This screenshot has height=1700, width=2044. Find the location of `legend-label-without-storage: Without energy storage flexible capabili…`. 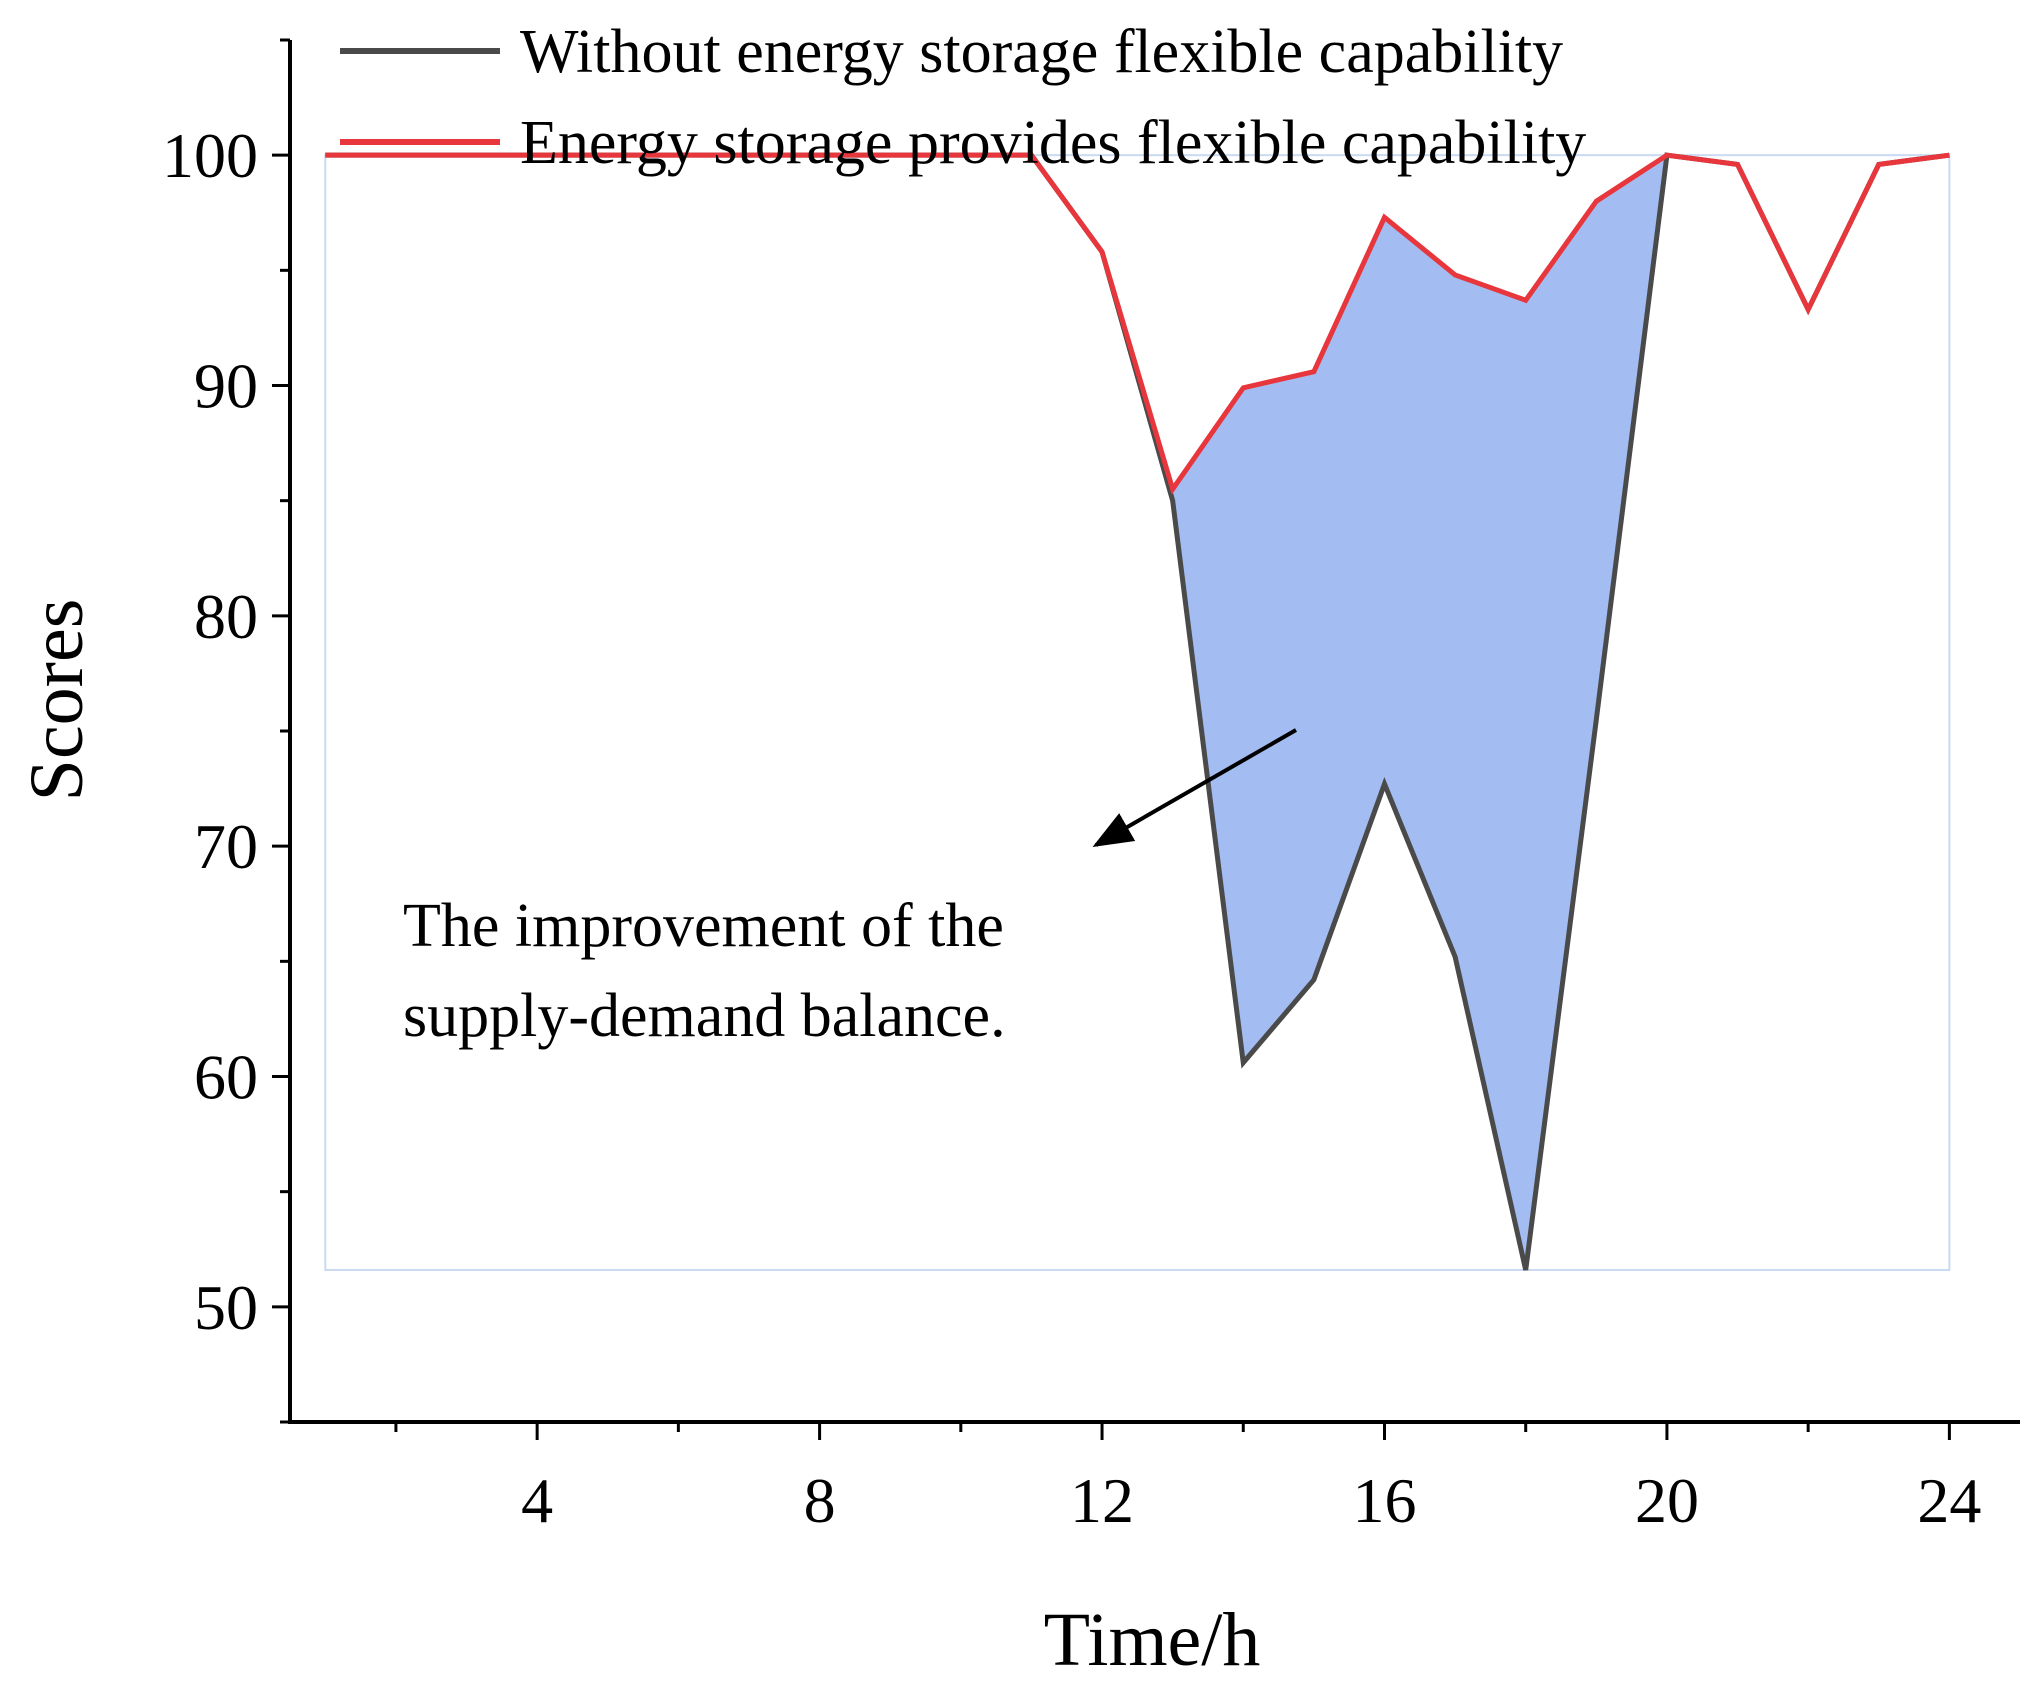

legend-label-without-storage: Without energy storage flexible capabili… is located at coordinates (1041, 52).